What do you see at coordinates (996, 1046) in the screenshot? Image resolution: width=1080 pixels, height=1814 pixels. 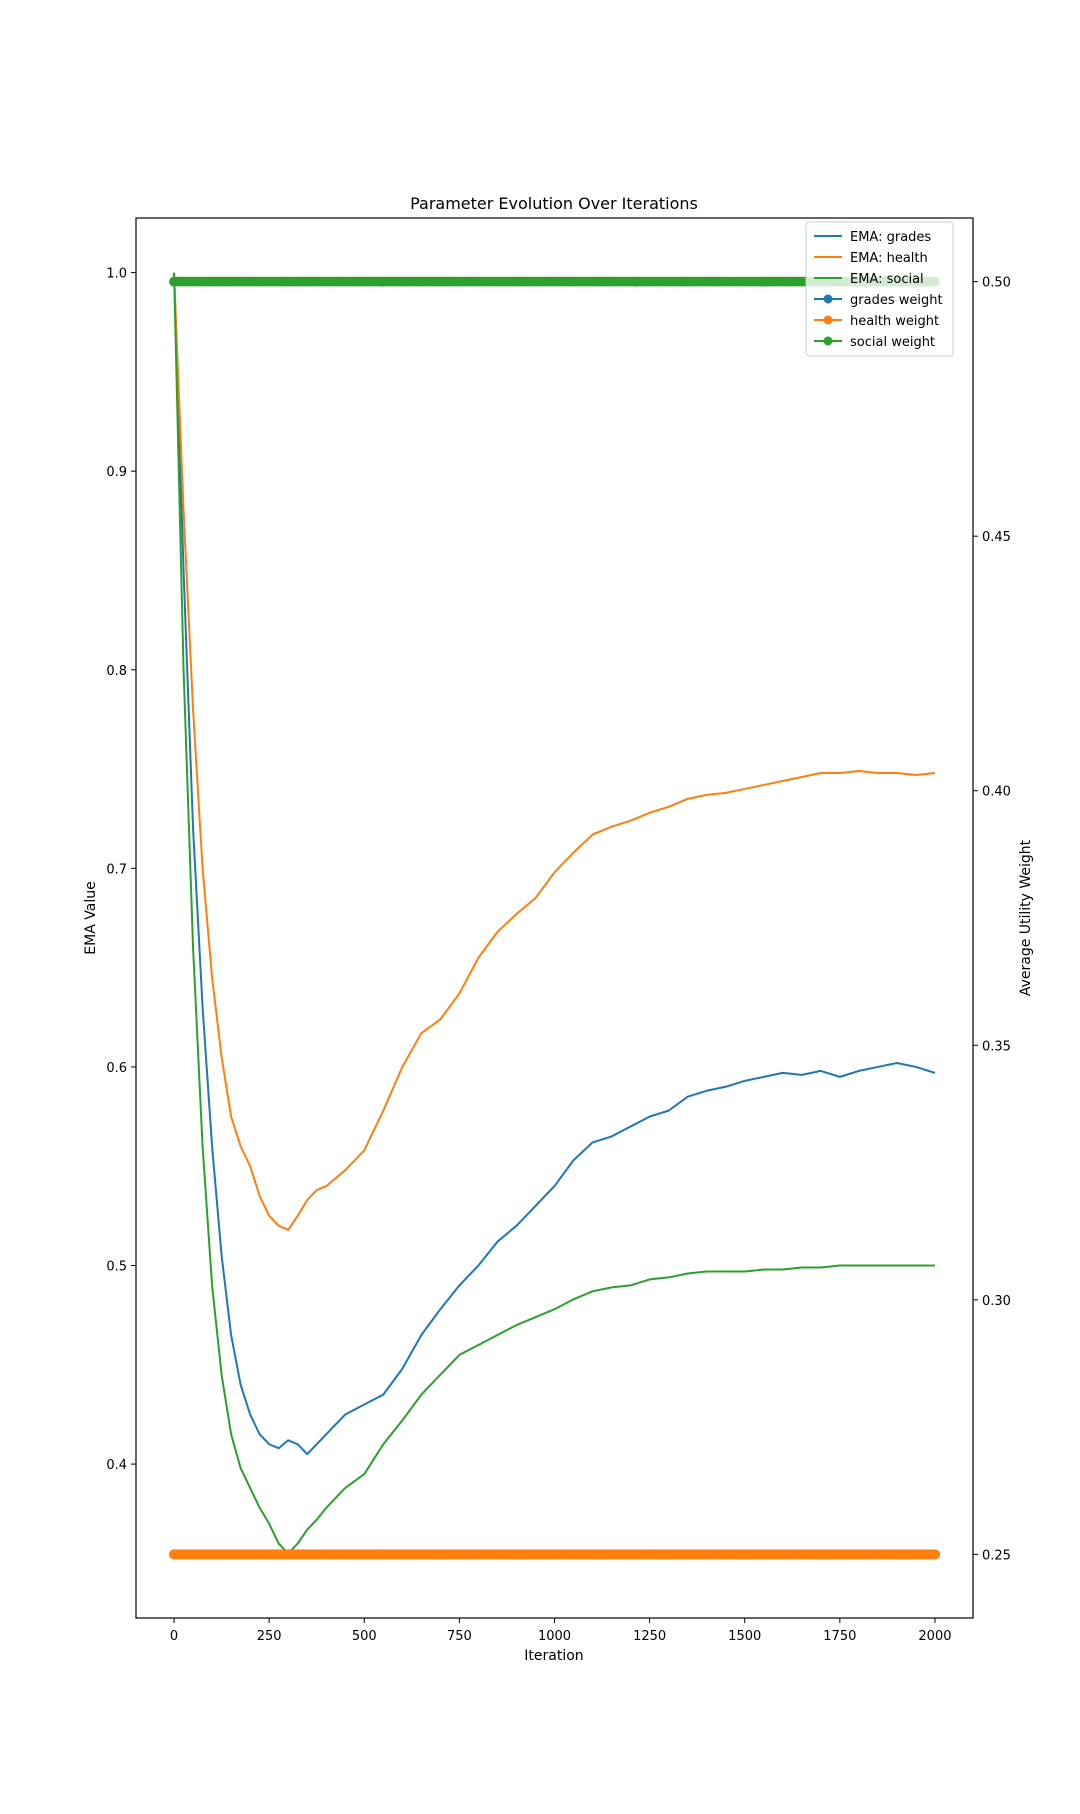 I see `y2-tick-label: 0.35` at bounding box center [996, 1046].